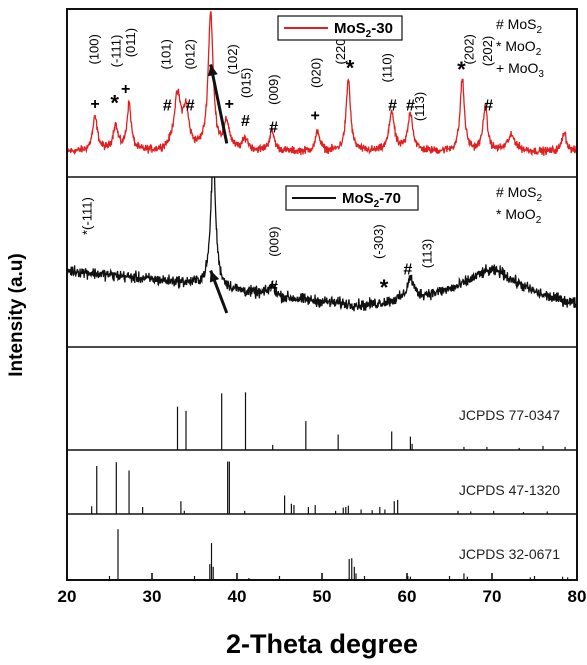  I want to click on x-tick-label: 50, so click(322, 596).